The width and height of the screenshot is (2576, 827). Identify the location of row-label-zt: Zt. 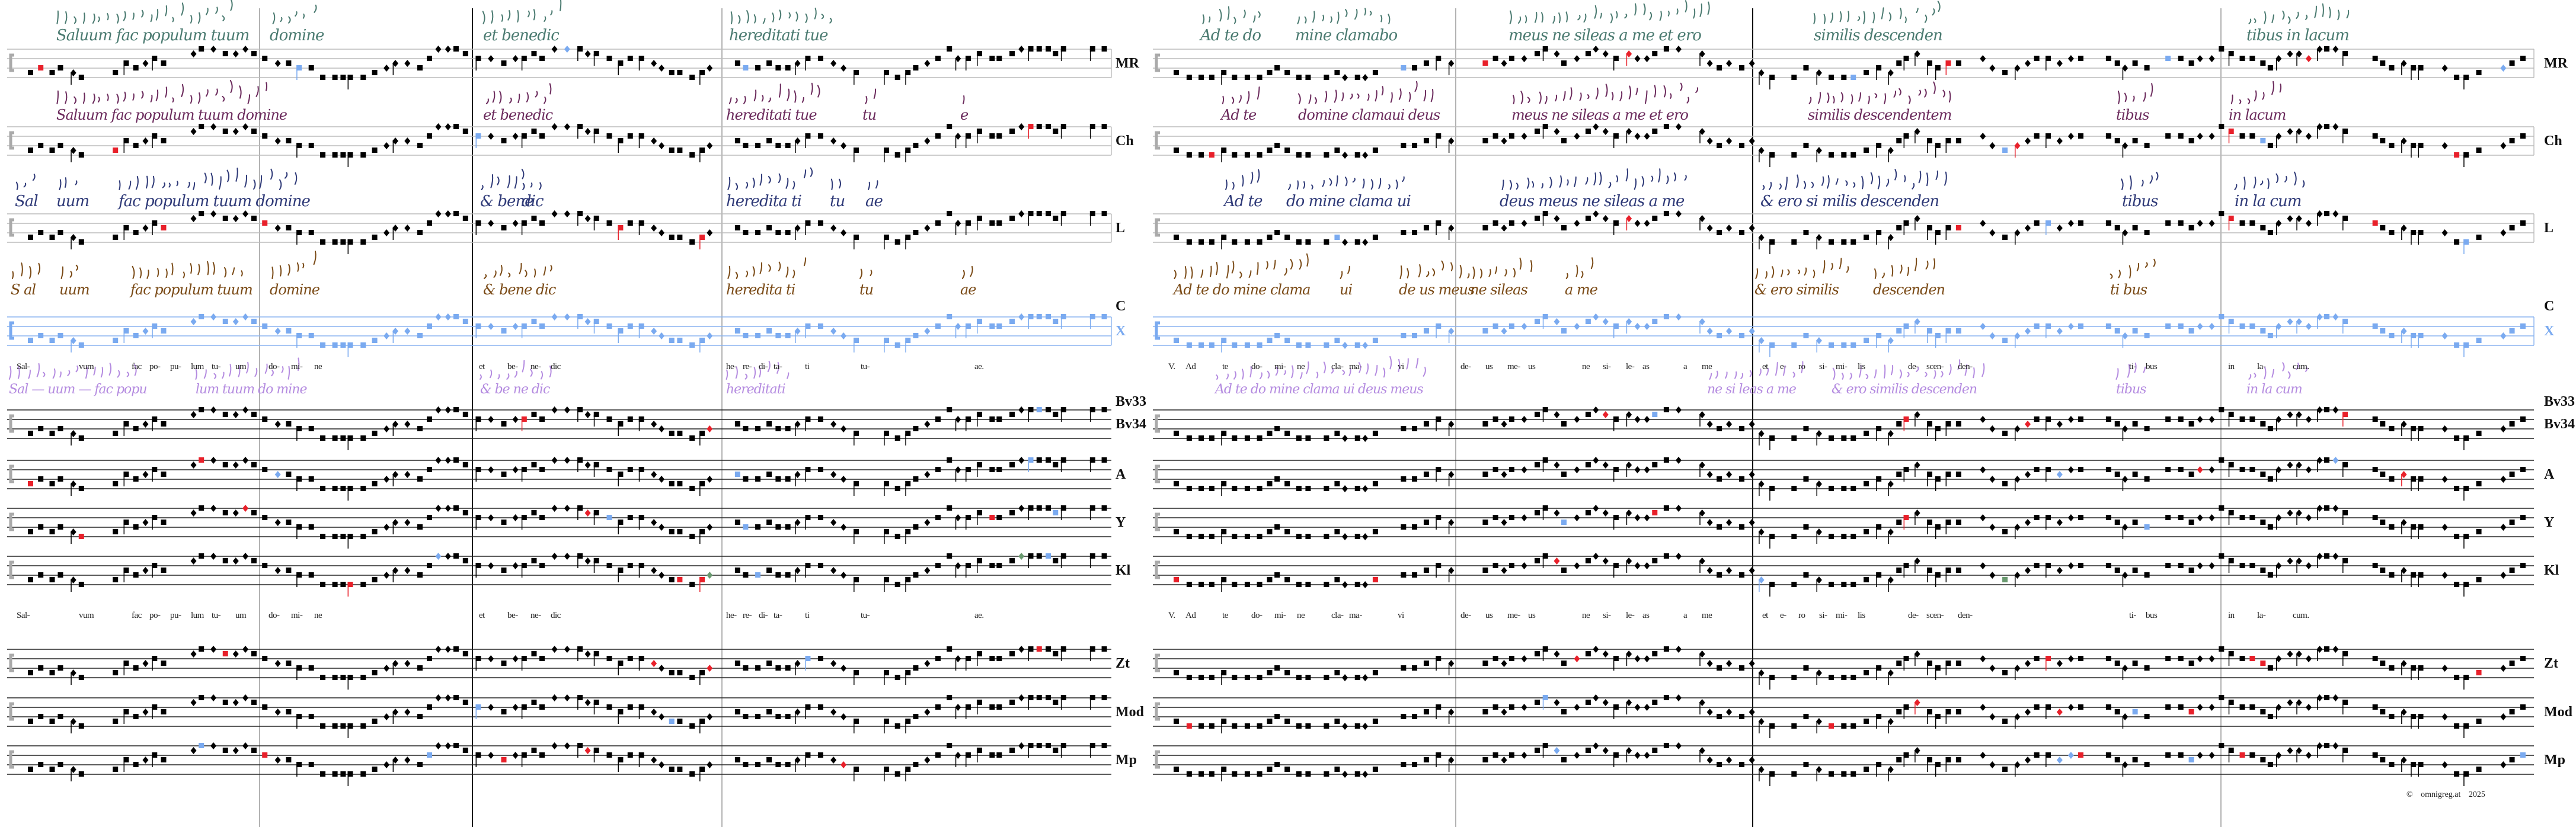
(1123, 663).